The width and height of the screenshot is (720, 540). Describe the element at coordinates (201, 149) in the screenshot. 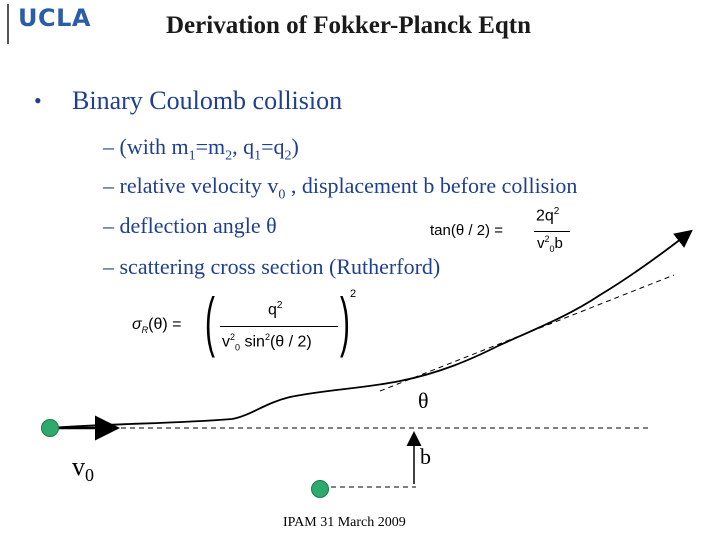

I see `sub-item-masses: – (with m1=m2, q1=q2)` at that location.